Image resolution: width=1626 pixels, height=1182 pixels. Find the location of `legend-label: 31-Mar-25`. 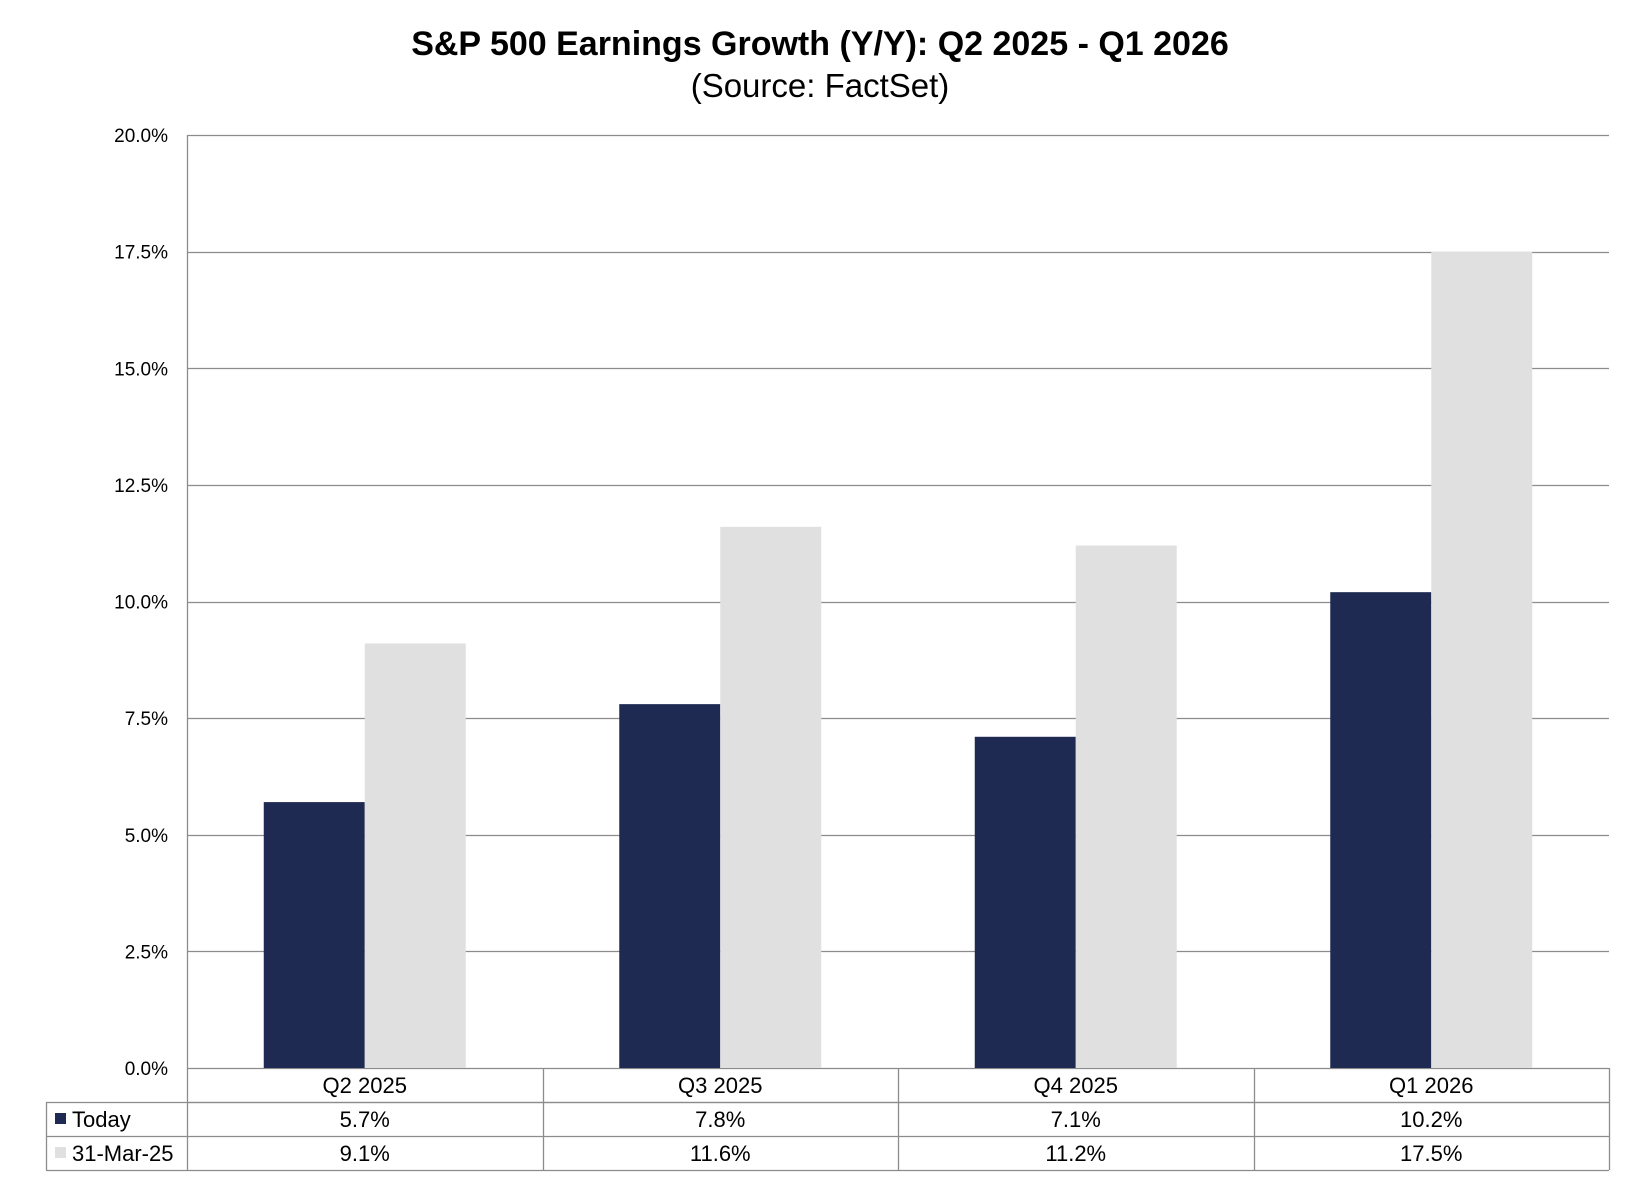

legend-label: 31-Mar-25 is located at coordinates (122, 1153).